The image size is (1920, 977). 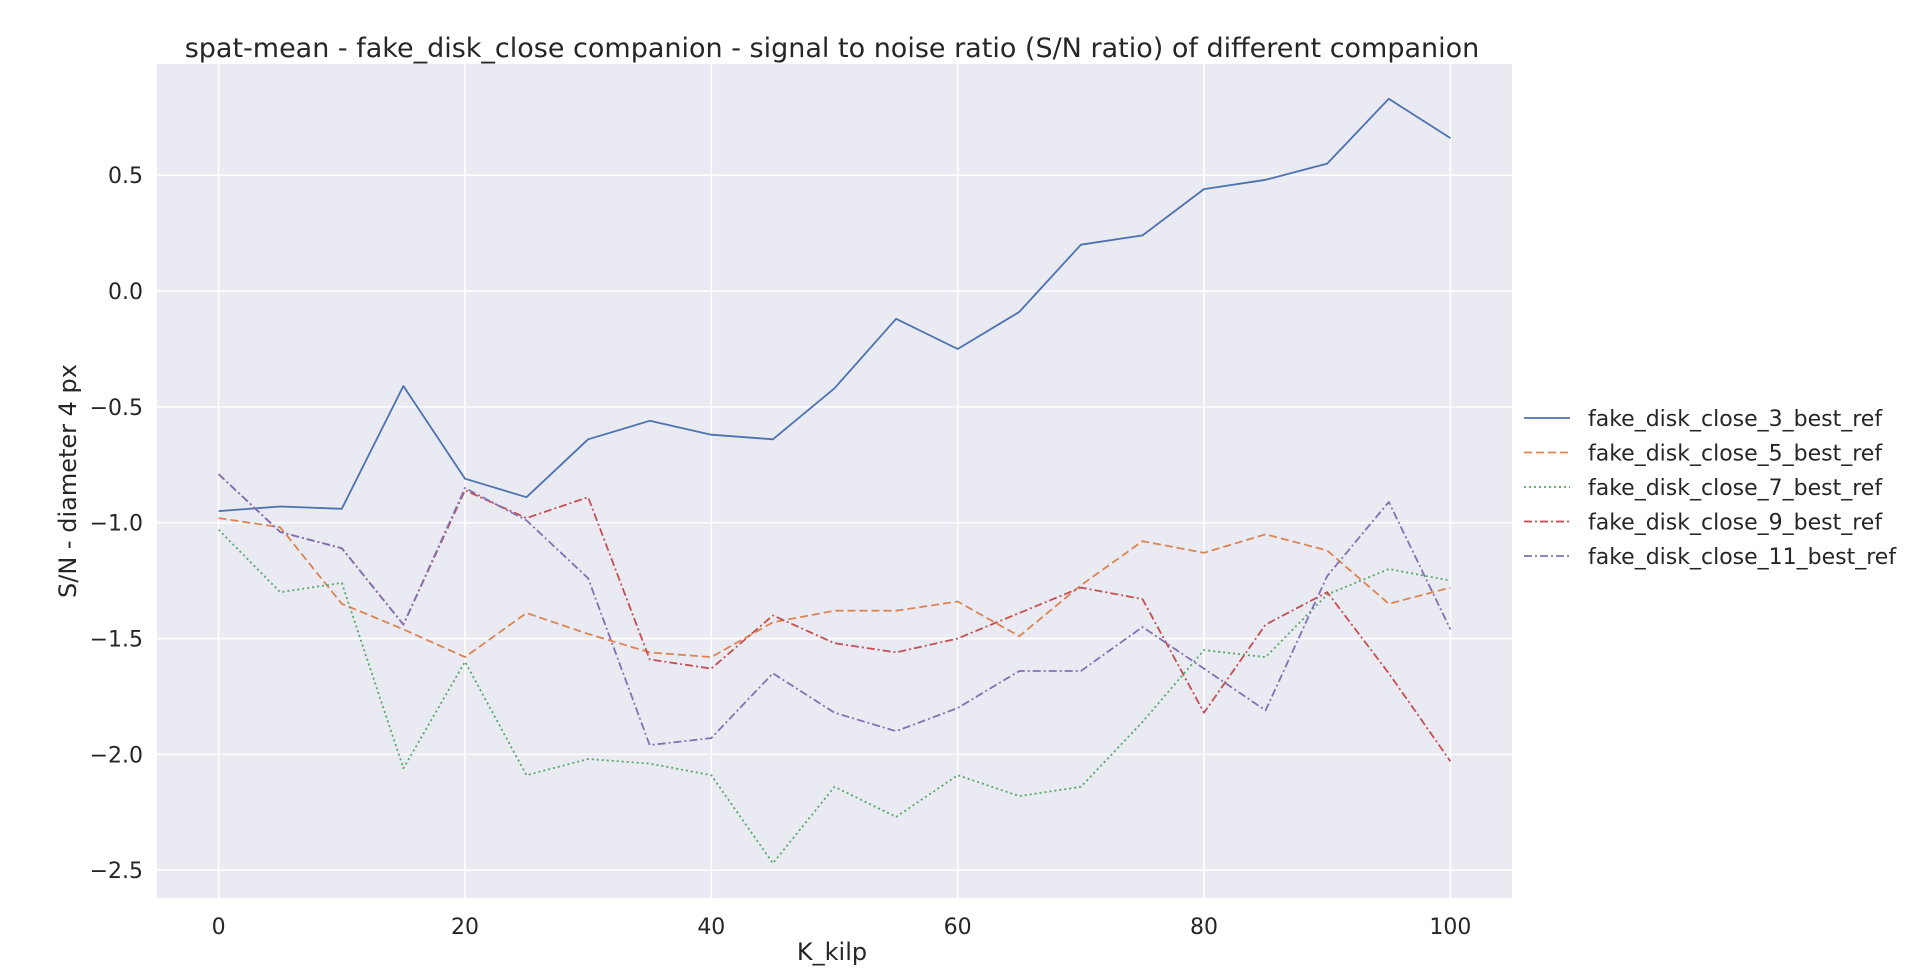 I want to click on x-tick-label: 40, so click(x=711, y=927).